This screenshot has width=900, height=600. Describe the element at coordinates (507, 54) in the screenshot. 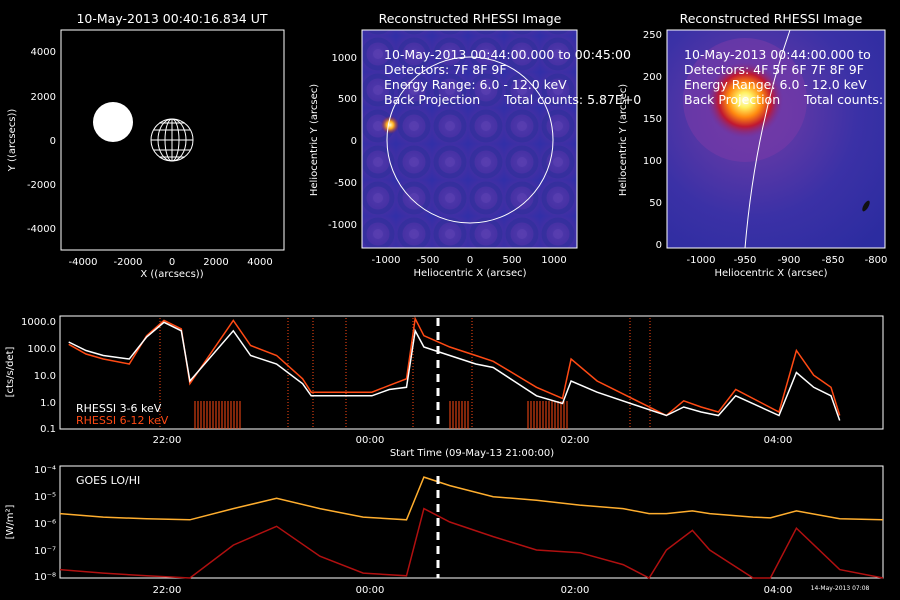

I see `info-line: 10-May-2013 00:44:00.000 to 00:45:00` at that location.